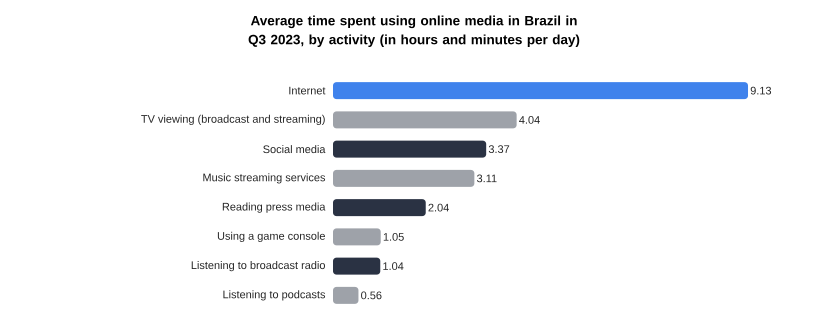  I want to click on y-tick-label: Internet, so click(307, 90).